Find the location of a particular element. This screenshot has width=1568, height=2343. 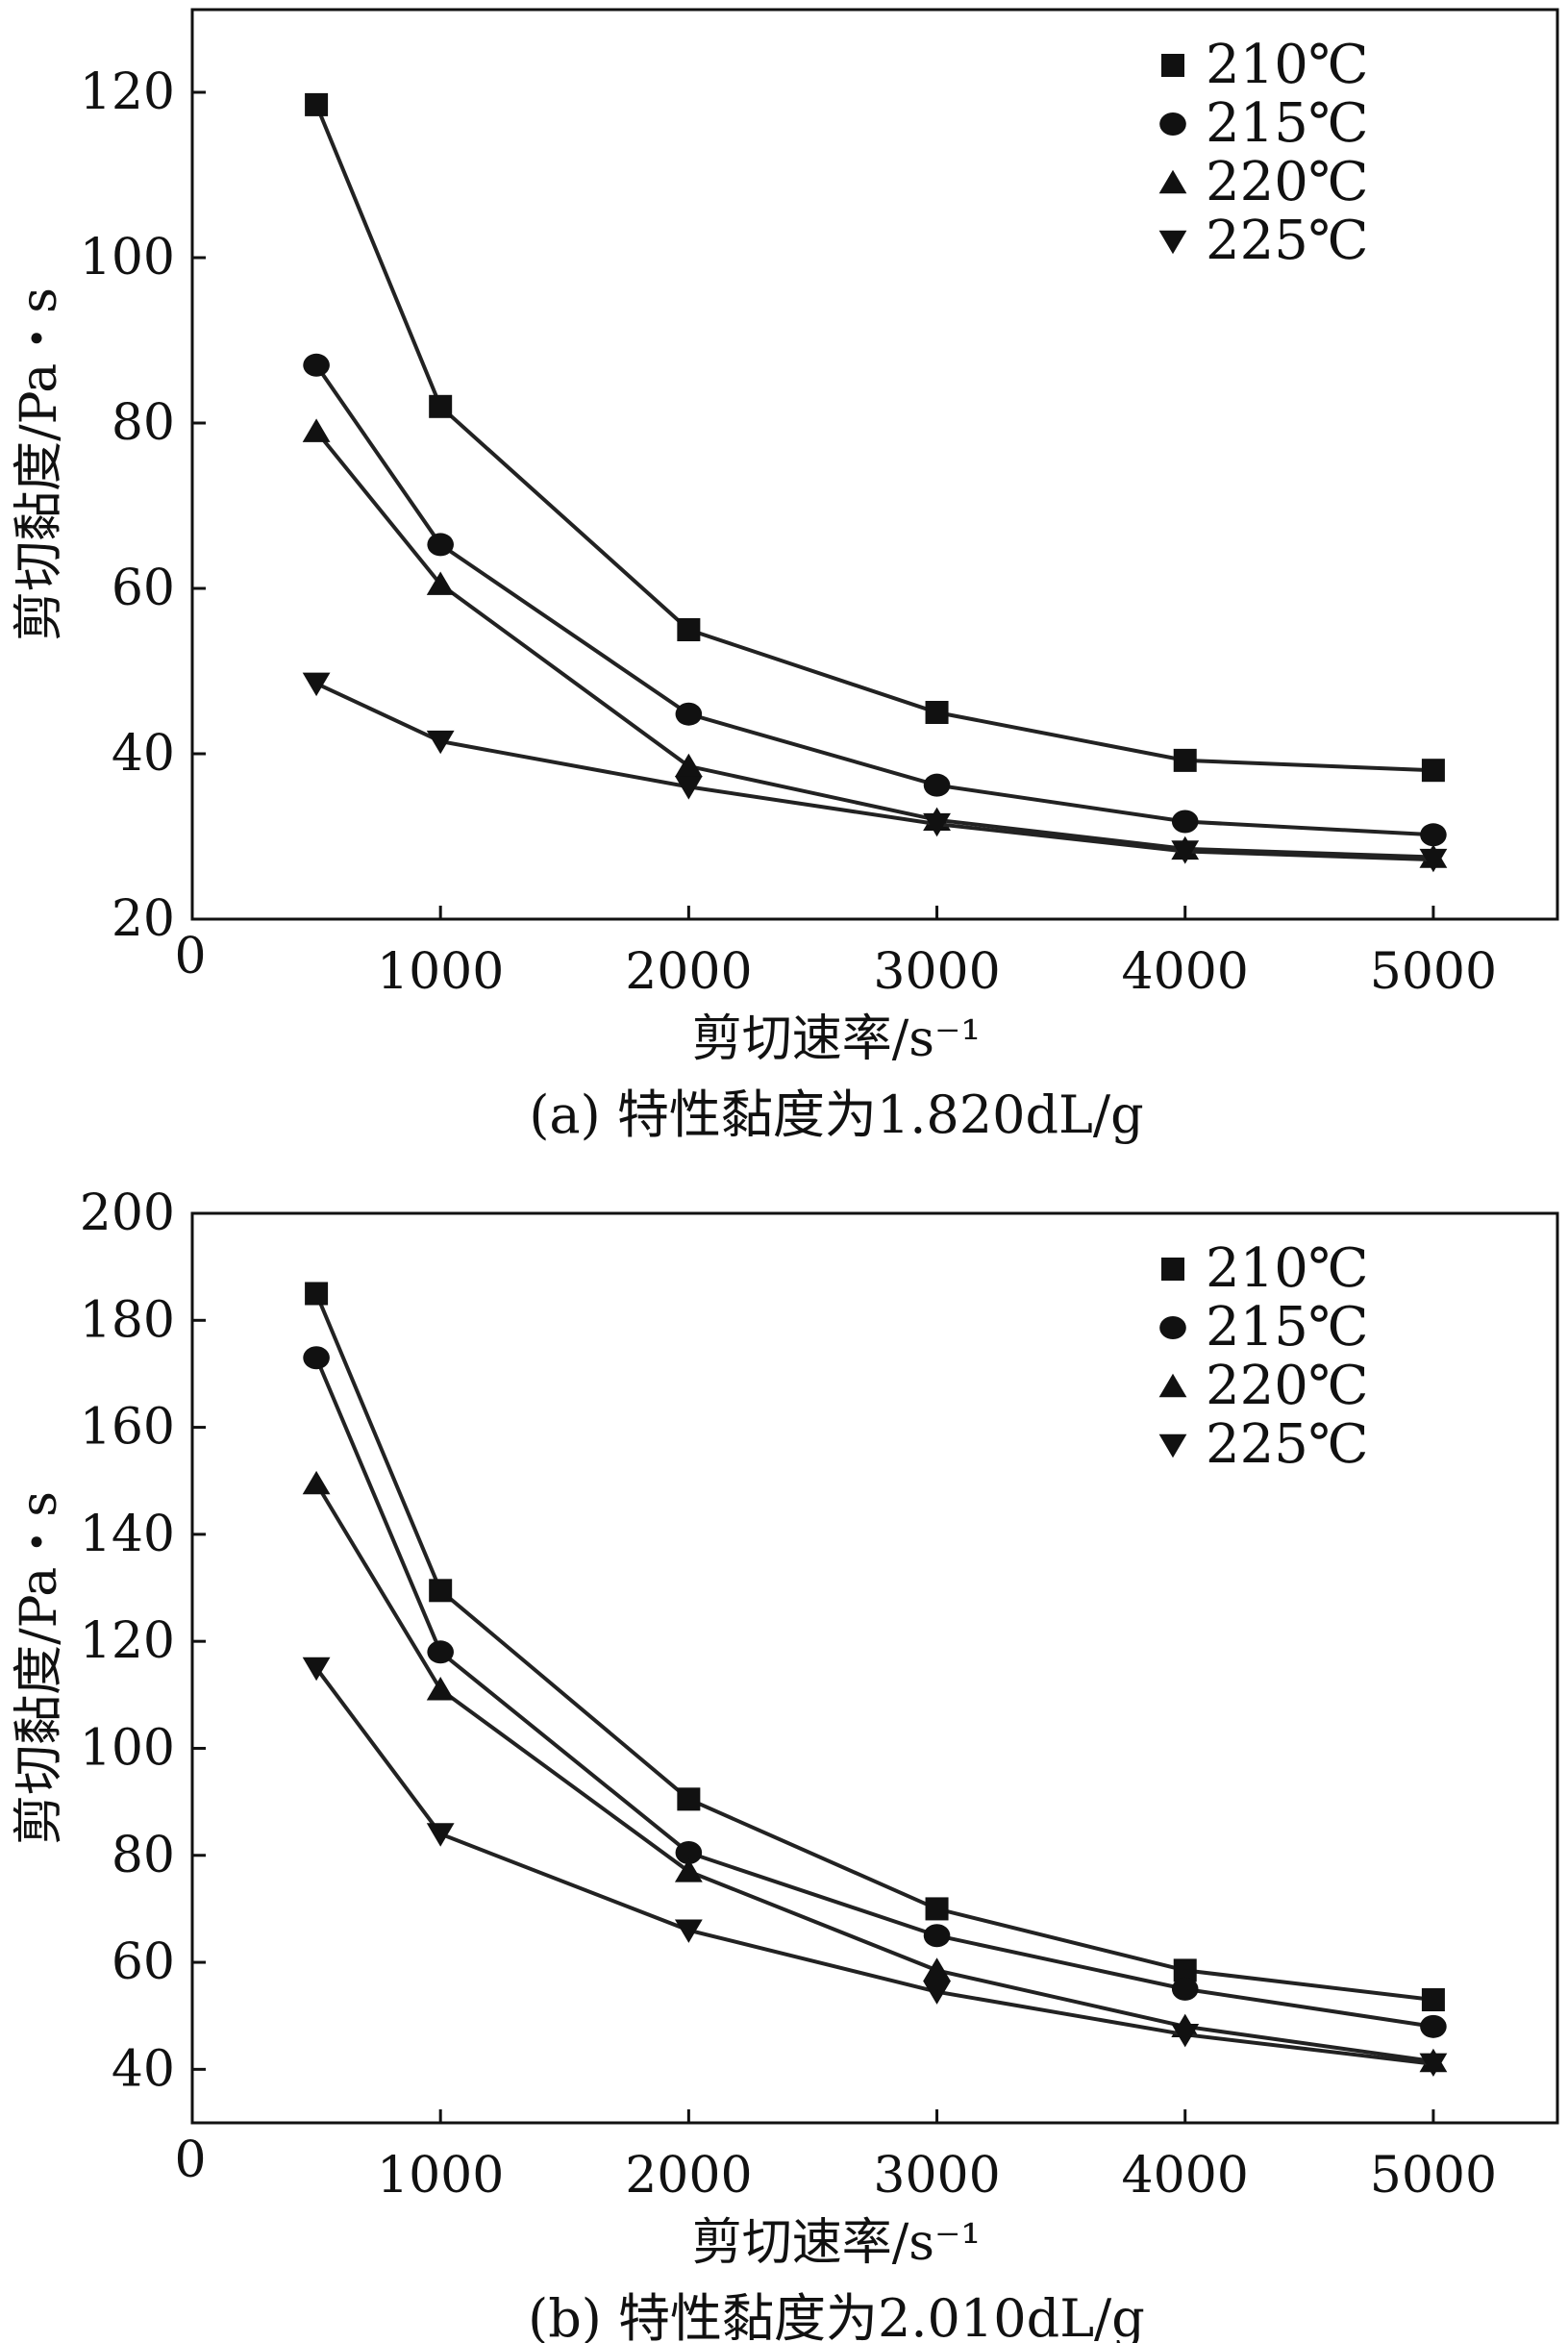

series-triangle-up is located at coordinates (875, 643).